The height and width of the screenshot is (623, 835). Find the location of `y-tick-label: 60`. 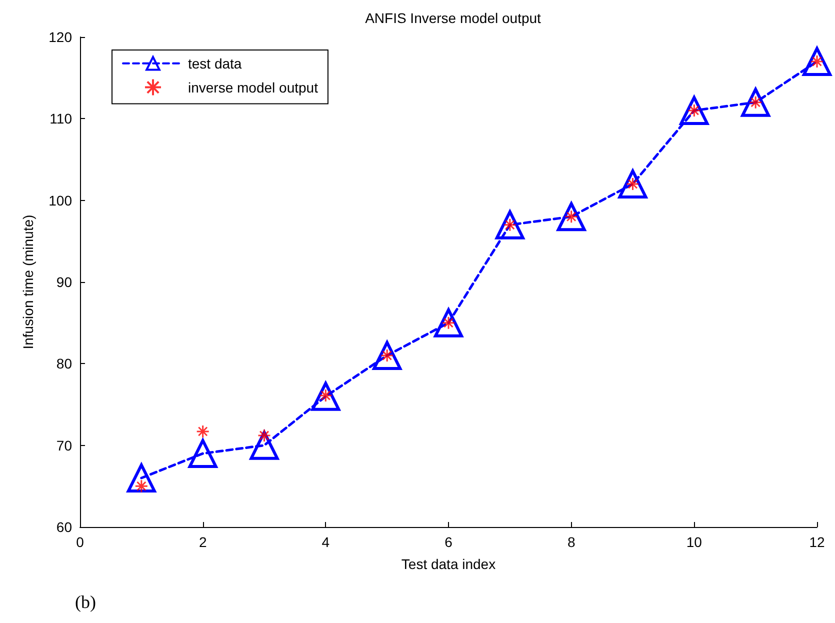

y-tick-label: 60 is located at coordinates (64, 527).